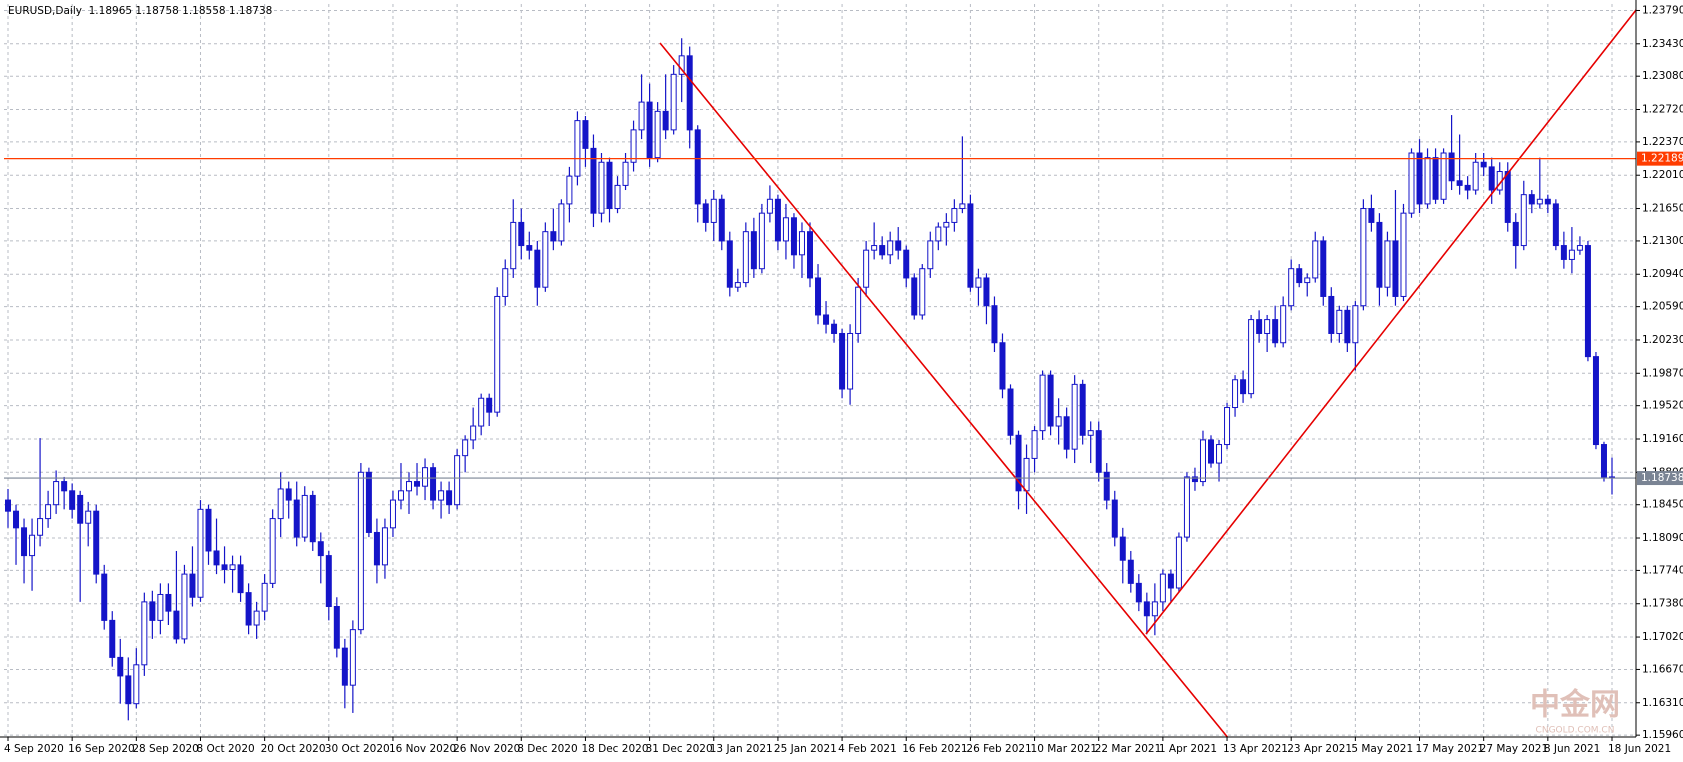 The width and height of the screenshot is (1683, 762). Describe the element at coordinates (225, 749) in the screenshot. I see `x-tick-label: 8 Oct 2020` at that location.